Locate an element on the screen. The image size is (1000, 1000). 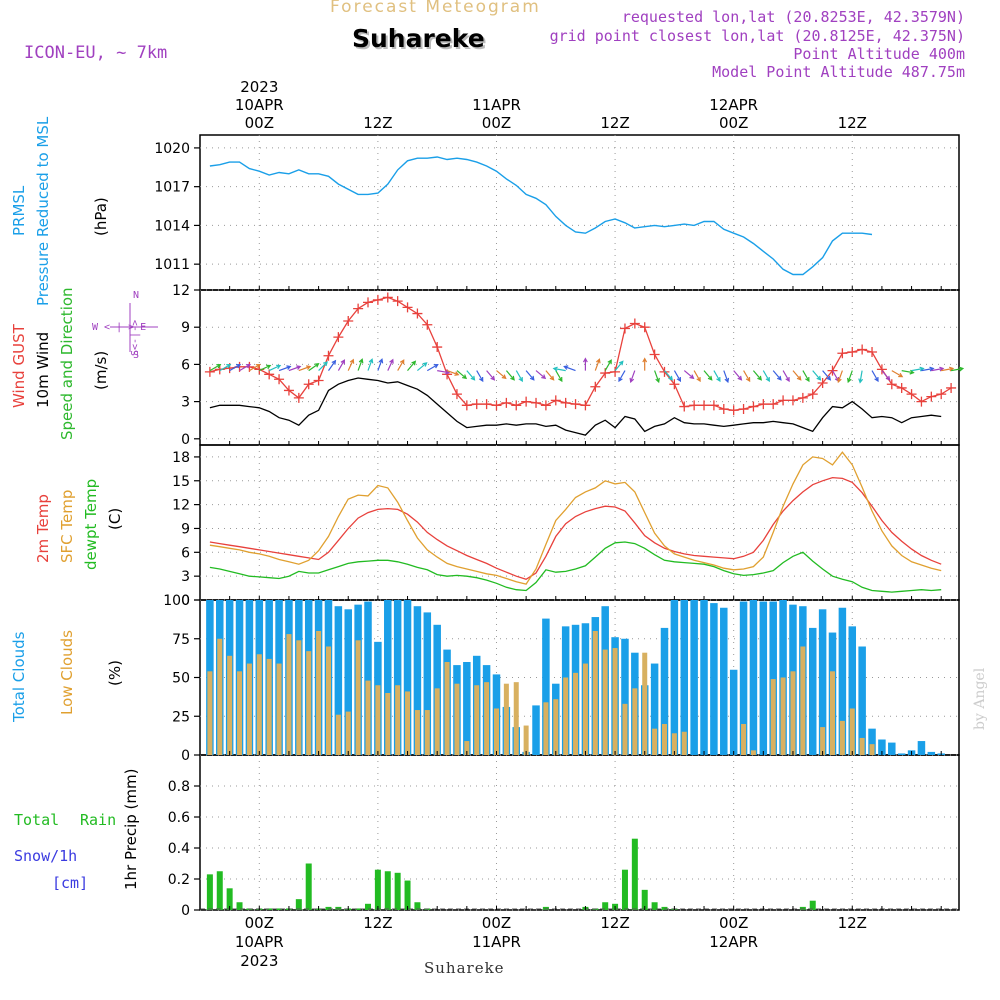
label-10m-wind: 10m Wind is located at coordinates (43, 370).